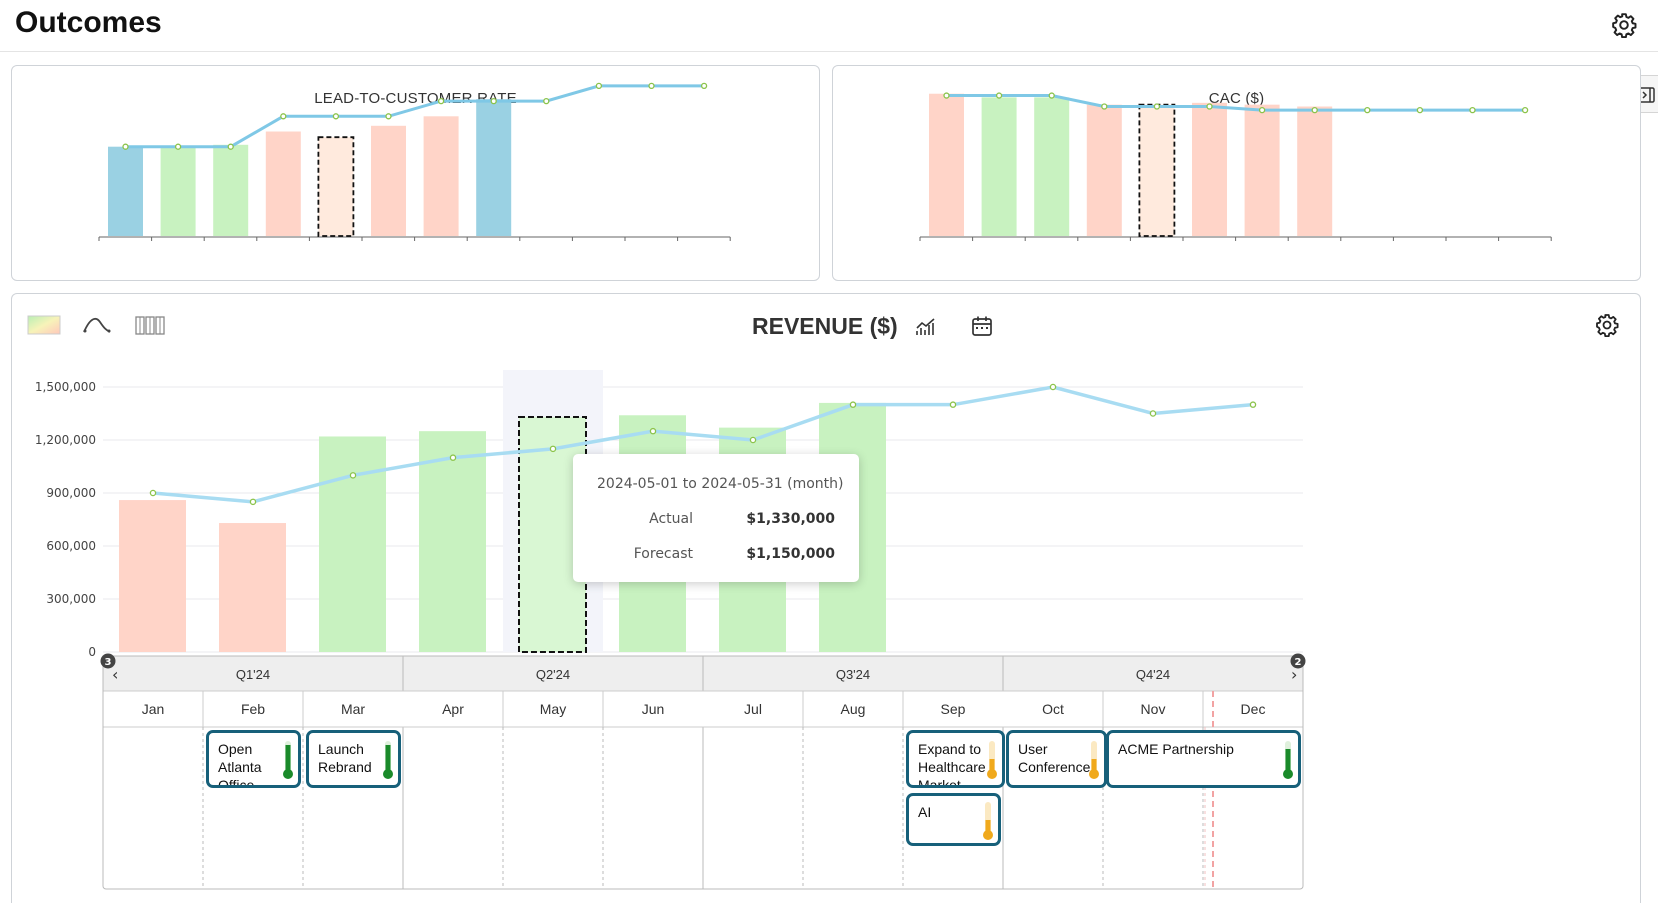 This screenshot has height=903, width=1658. I want to click on overflow-badge-right-count: 2, so click(1298, 662).